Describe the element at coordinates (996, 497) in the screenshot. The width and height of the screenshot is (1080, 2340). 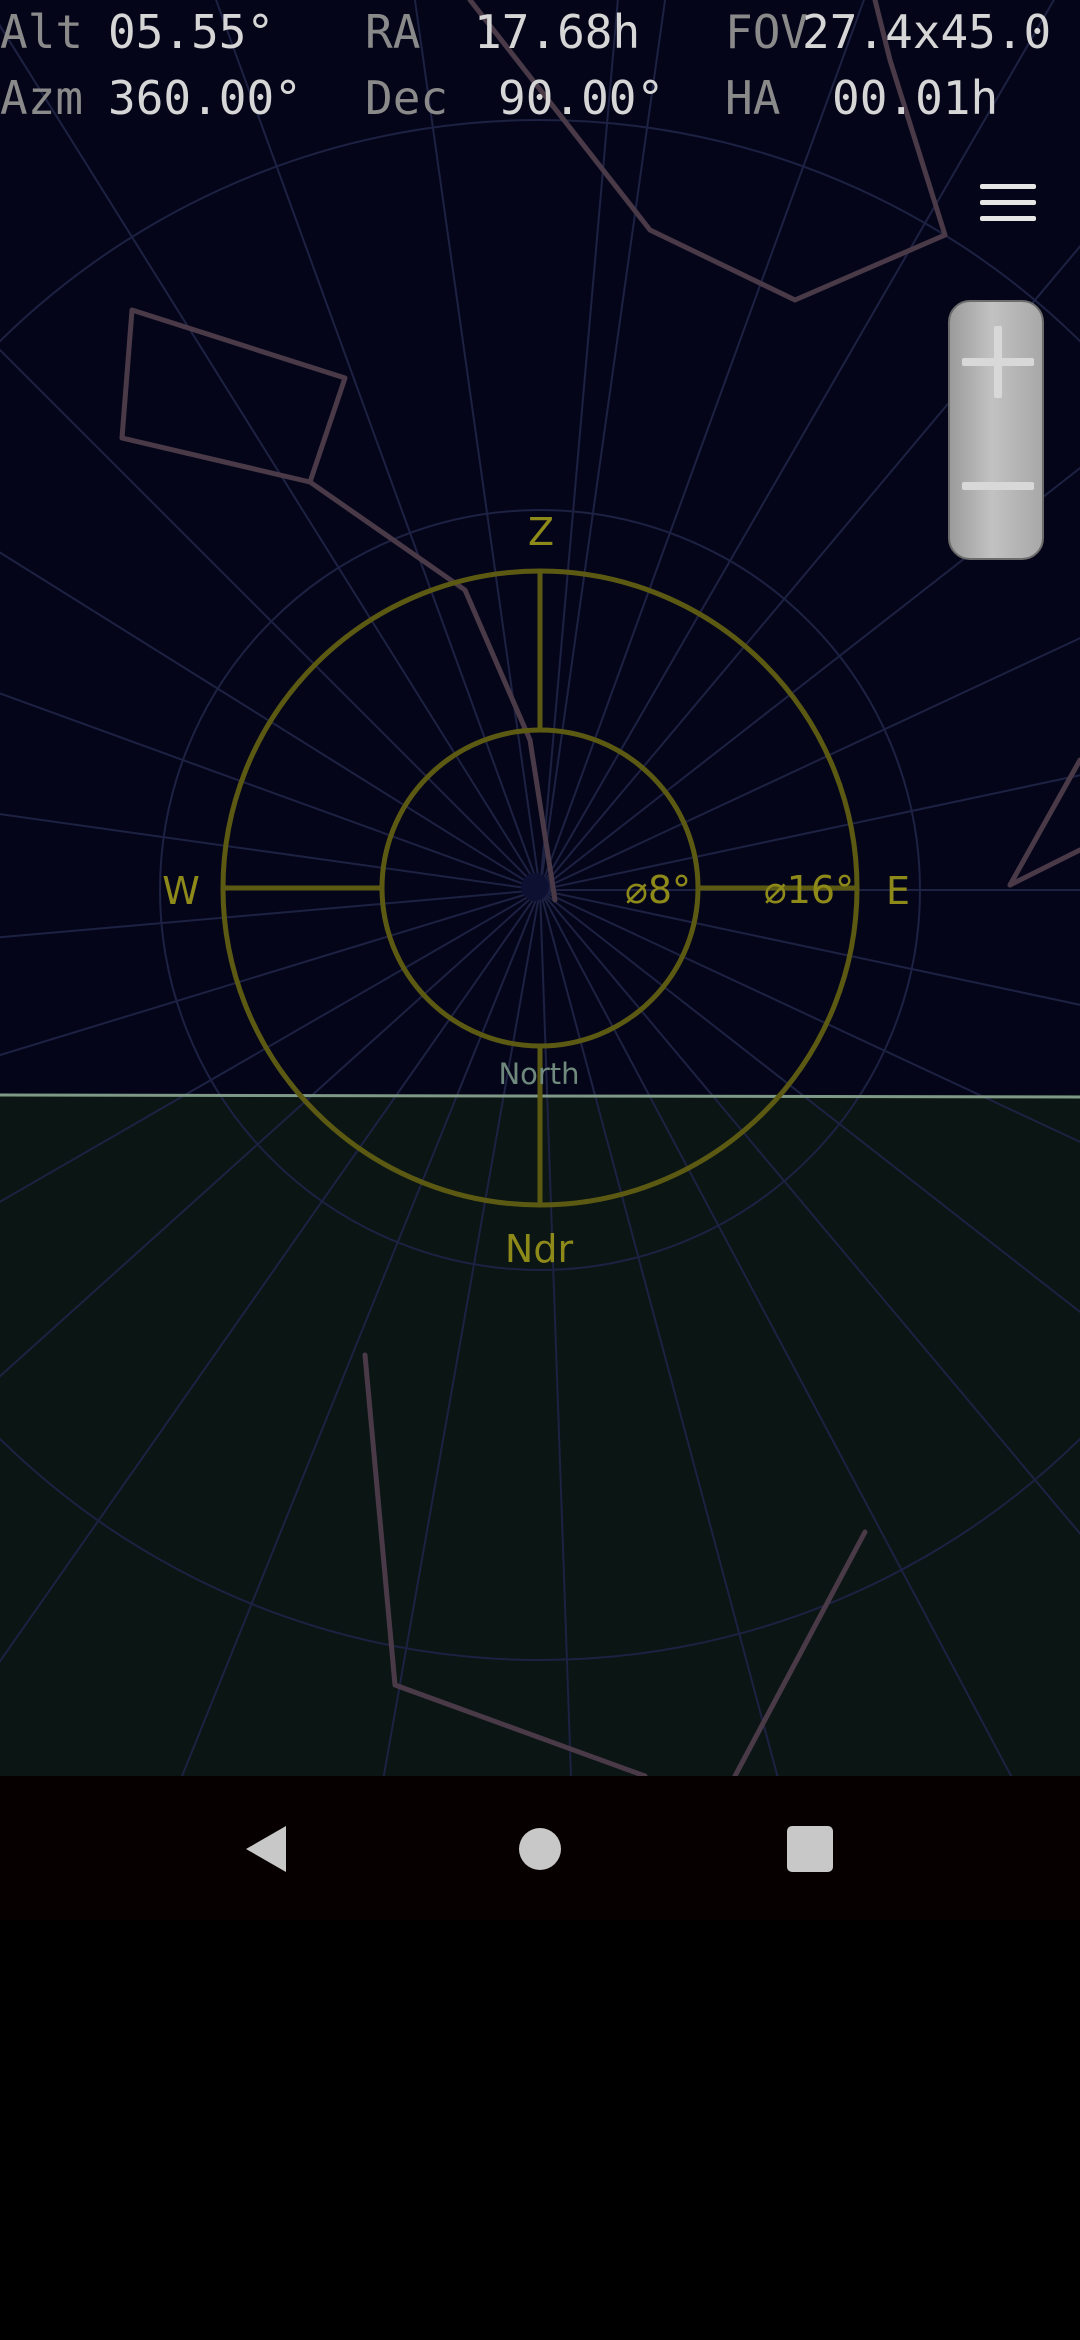
I see `zoom-out-button` at that location.